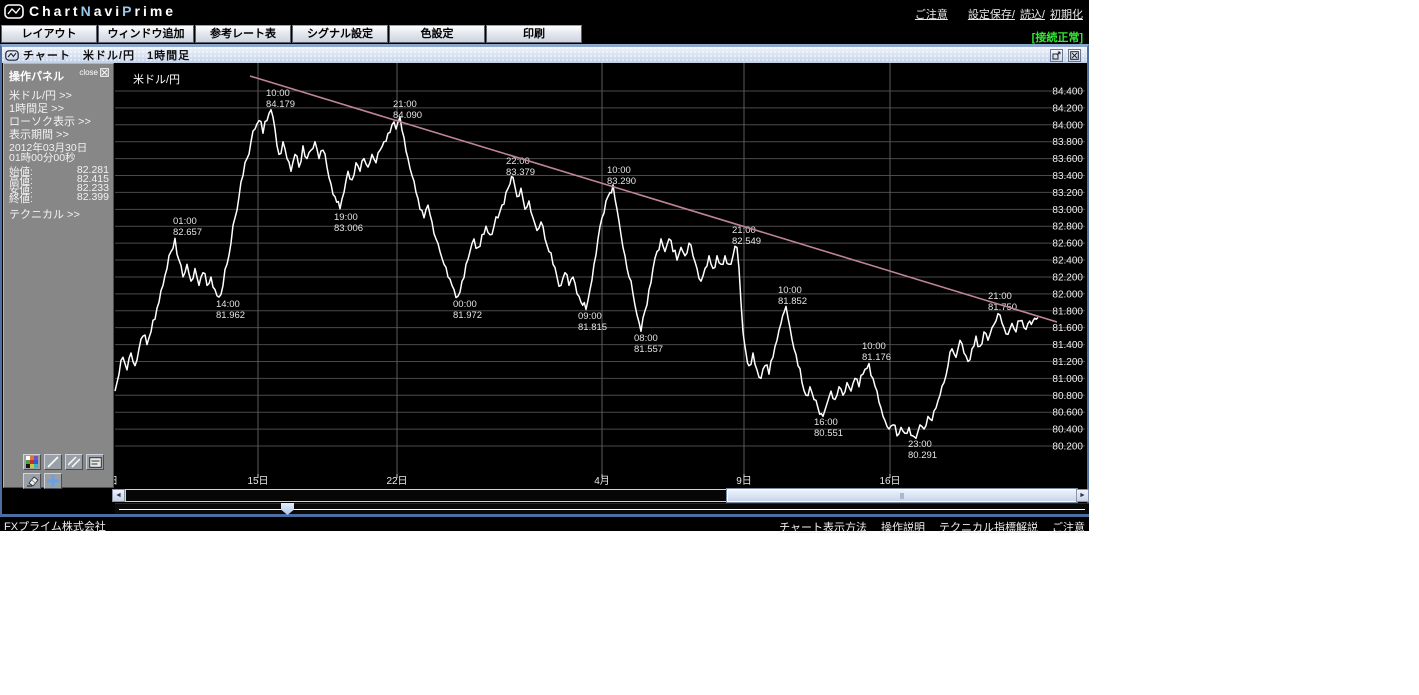 The image size is (1419, 695). What do you see at coordinates (534, 34) in the screenshot?
I see `menu-print-button: 印刷` at bounding box center [534, 34].